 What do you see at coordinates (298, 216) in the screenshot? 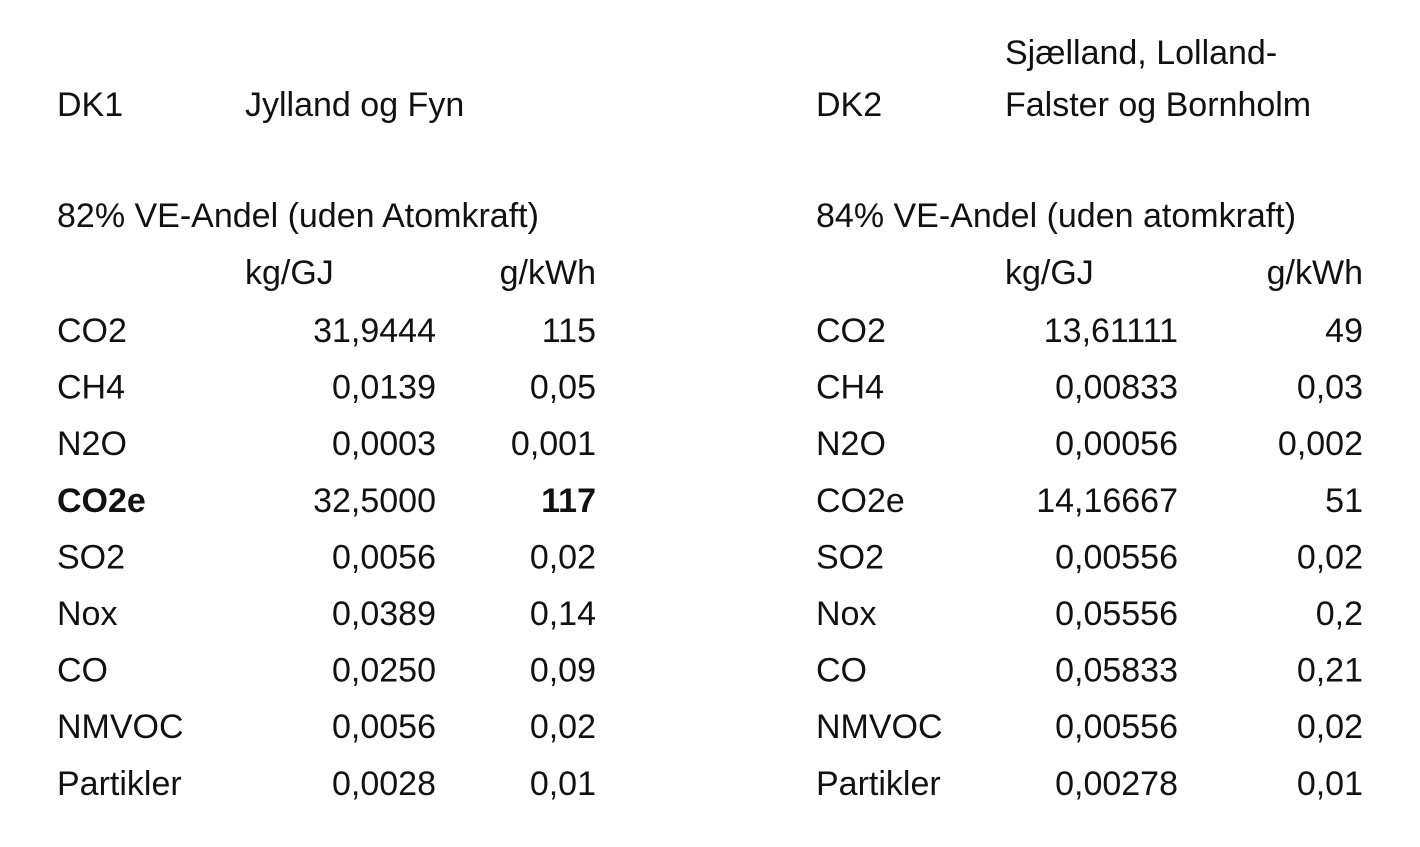
I see `renewable-share: 82% VE-Andel (uden Atomkraft)` at bounding box center [298, 216].